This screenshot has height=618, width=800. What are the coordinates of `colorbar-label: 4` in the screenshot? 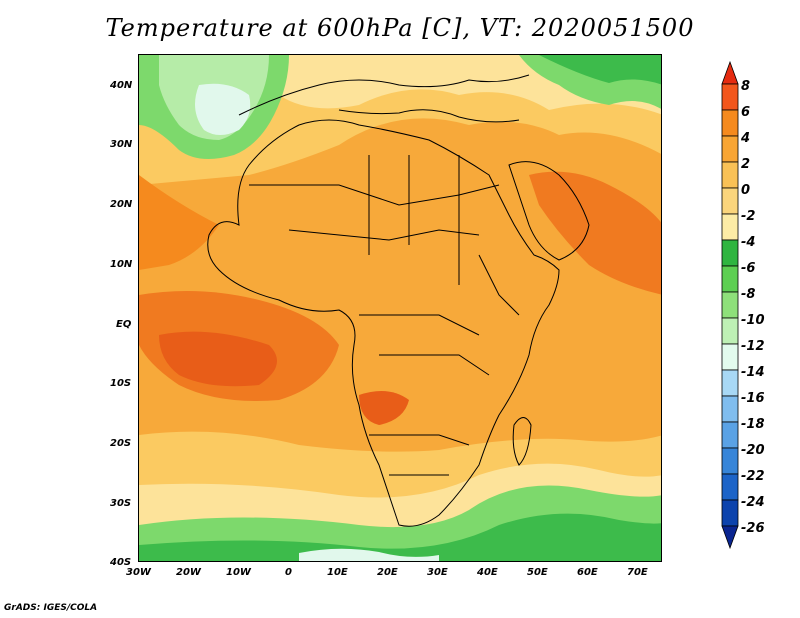 It's located at (746, 138).